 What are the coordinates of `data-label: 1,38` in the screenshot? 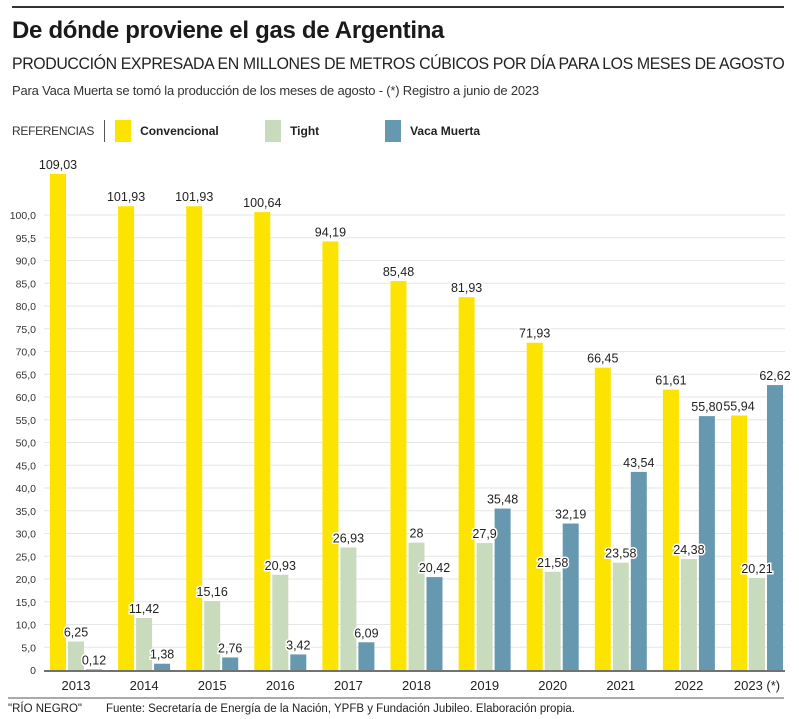 It's located at (162, 655).